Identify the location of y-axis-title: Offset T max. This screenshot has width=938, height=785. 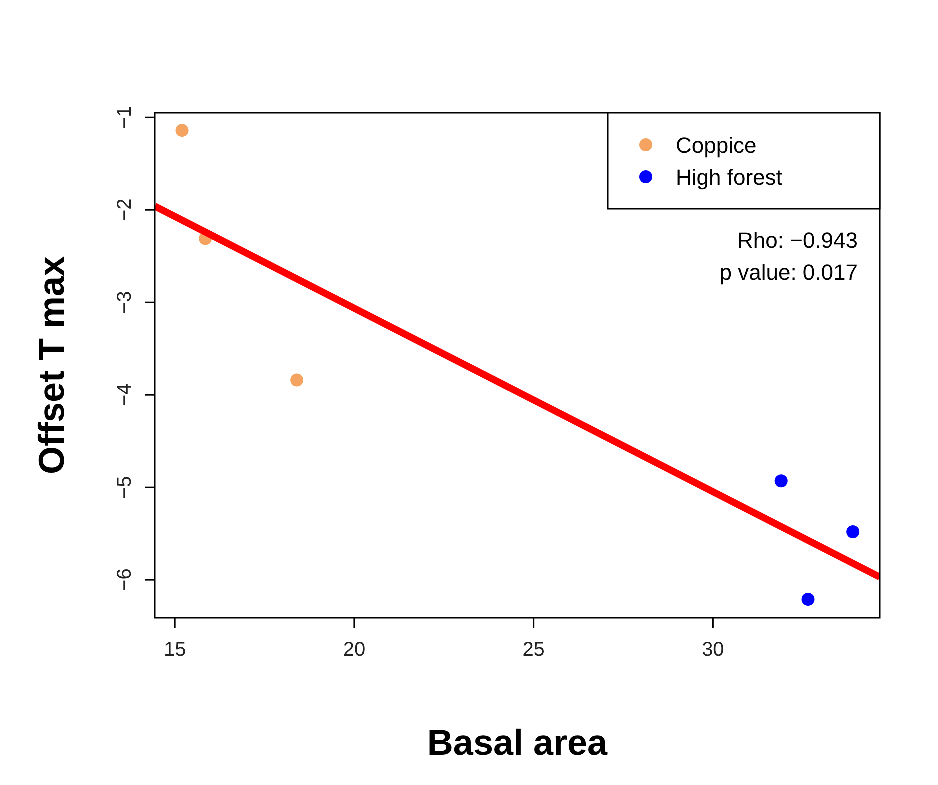
(51, 365).